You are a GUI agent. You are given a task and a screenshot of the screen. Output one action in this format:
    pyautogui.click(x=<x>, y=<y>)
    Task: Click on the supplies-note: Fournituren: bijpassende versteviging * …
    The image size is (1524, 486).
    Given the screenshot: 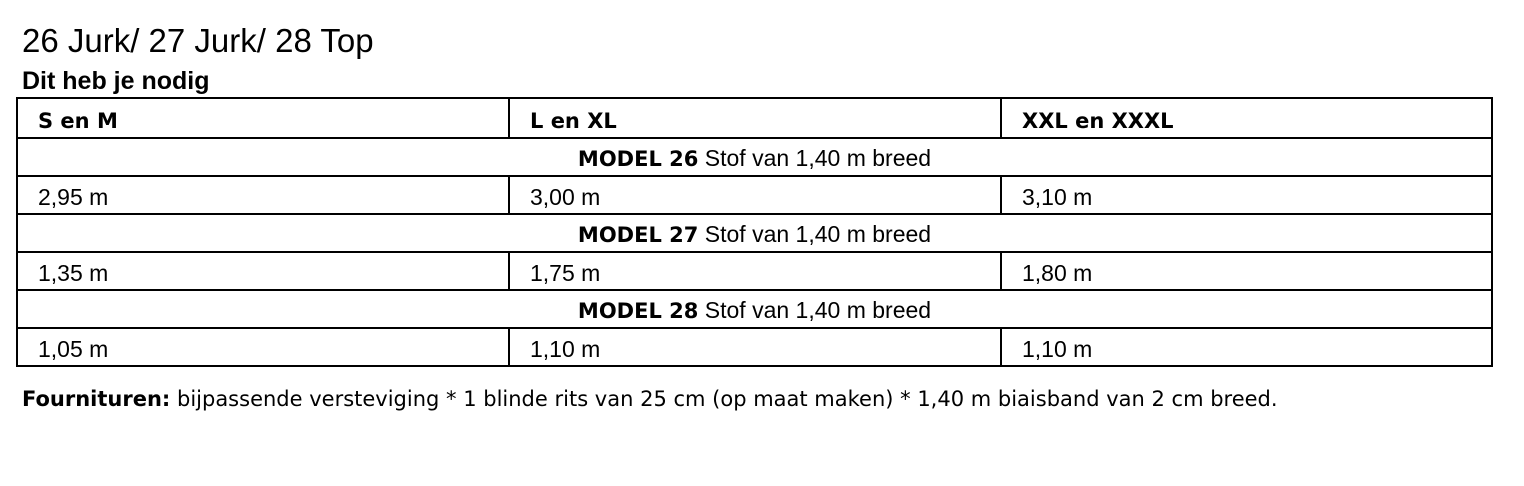 What is the action you would take?
    pyautogui.click(x=762, y=399)
    